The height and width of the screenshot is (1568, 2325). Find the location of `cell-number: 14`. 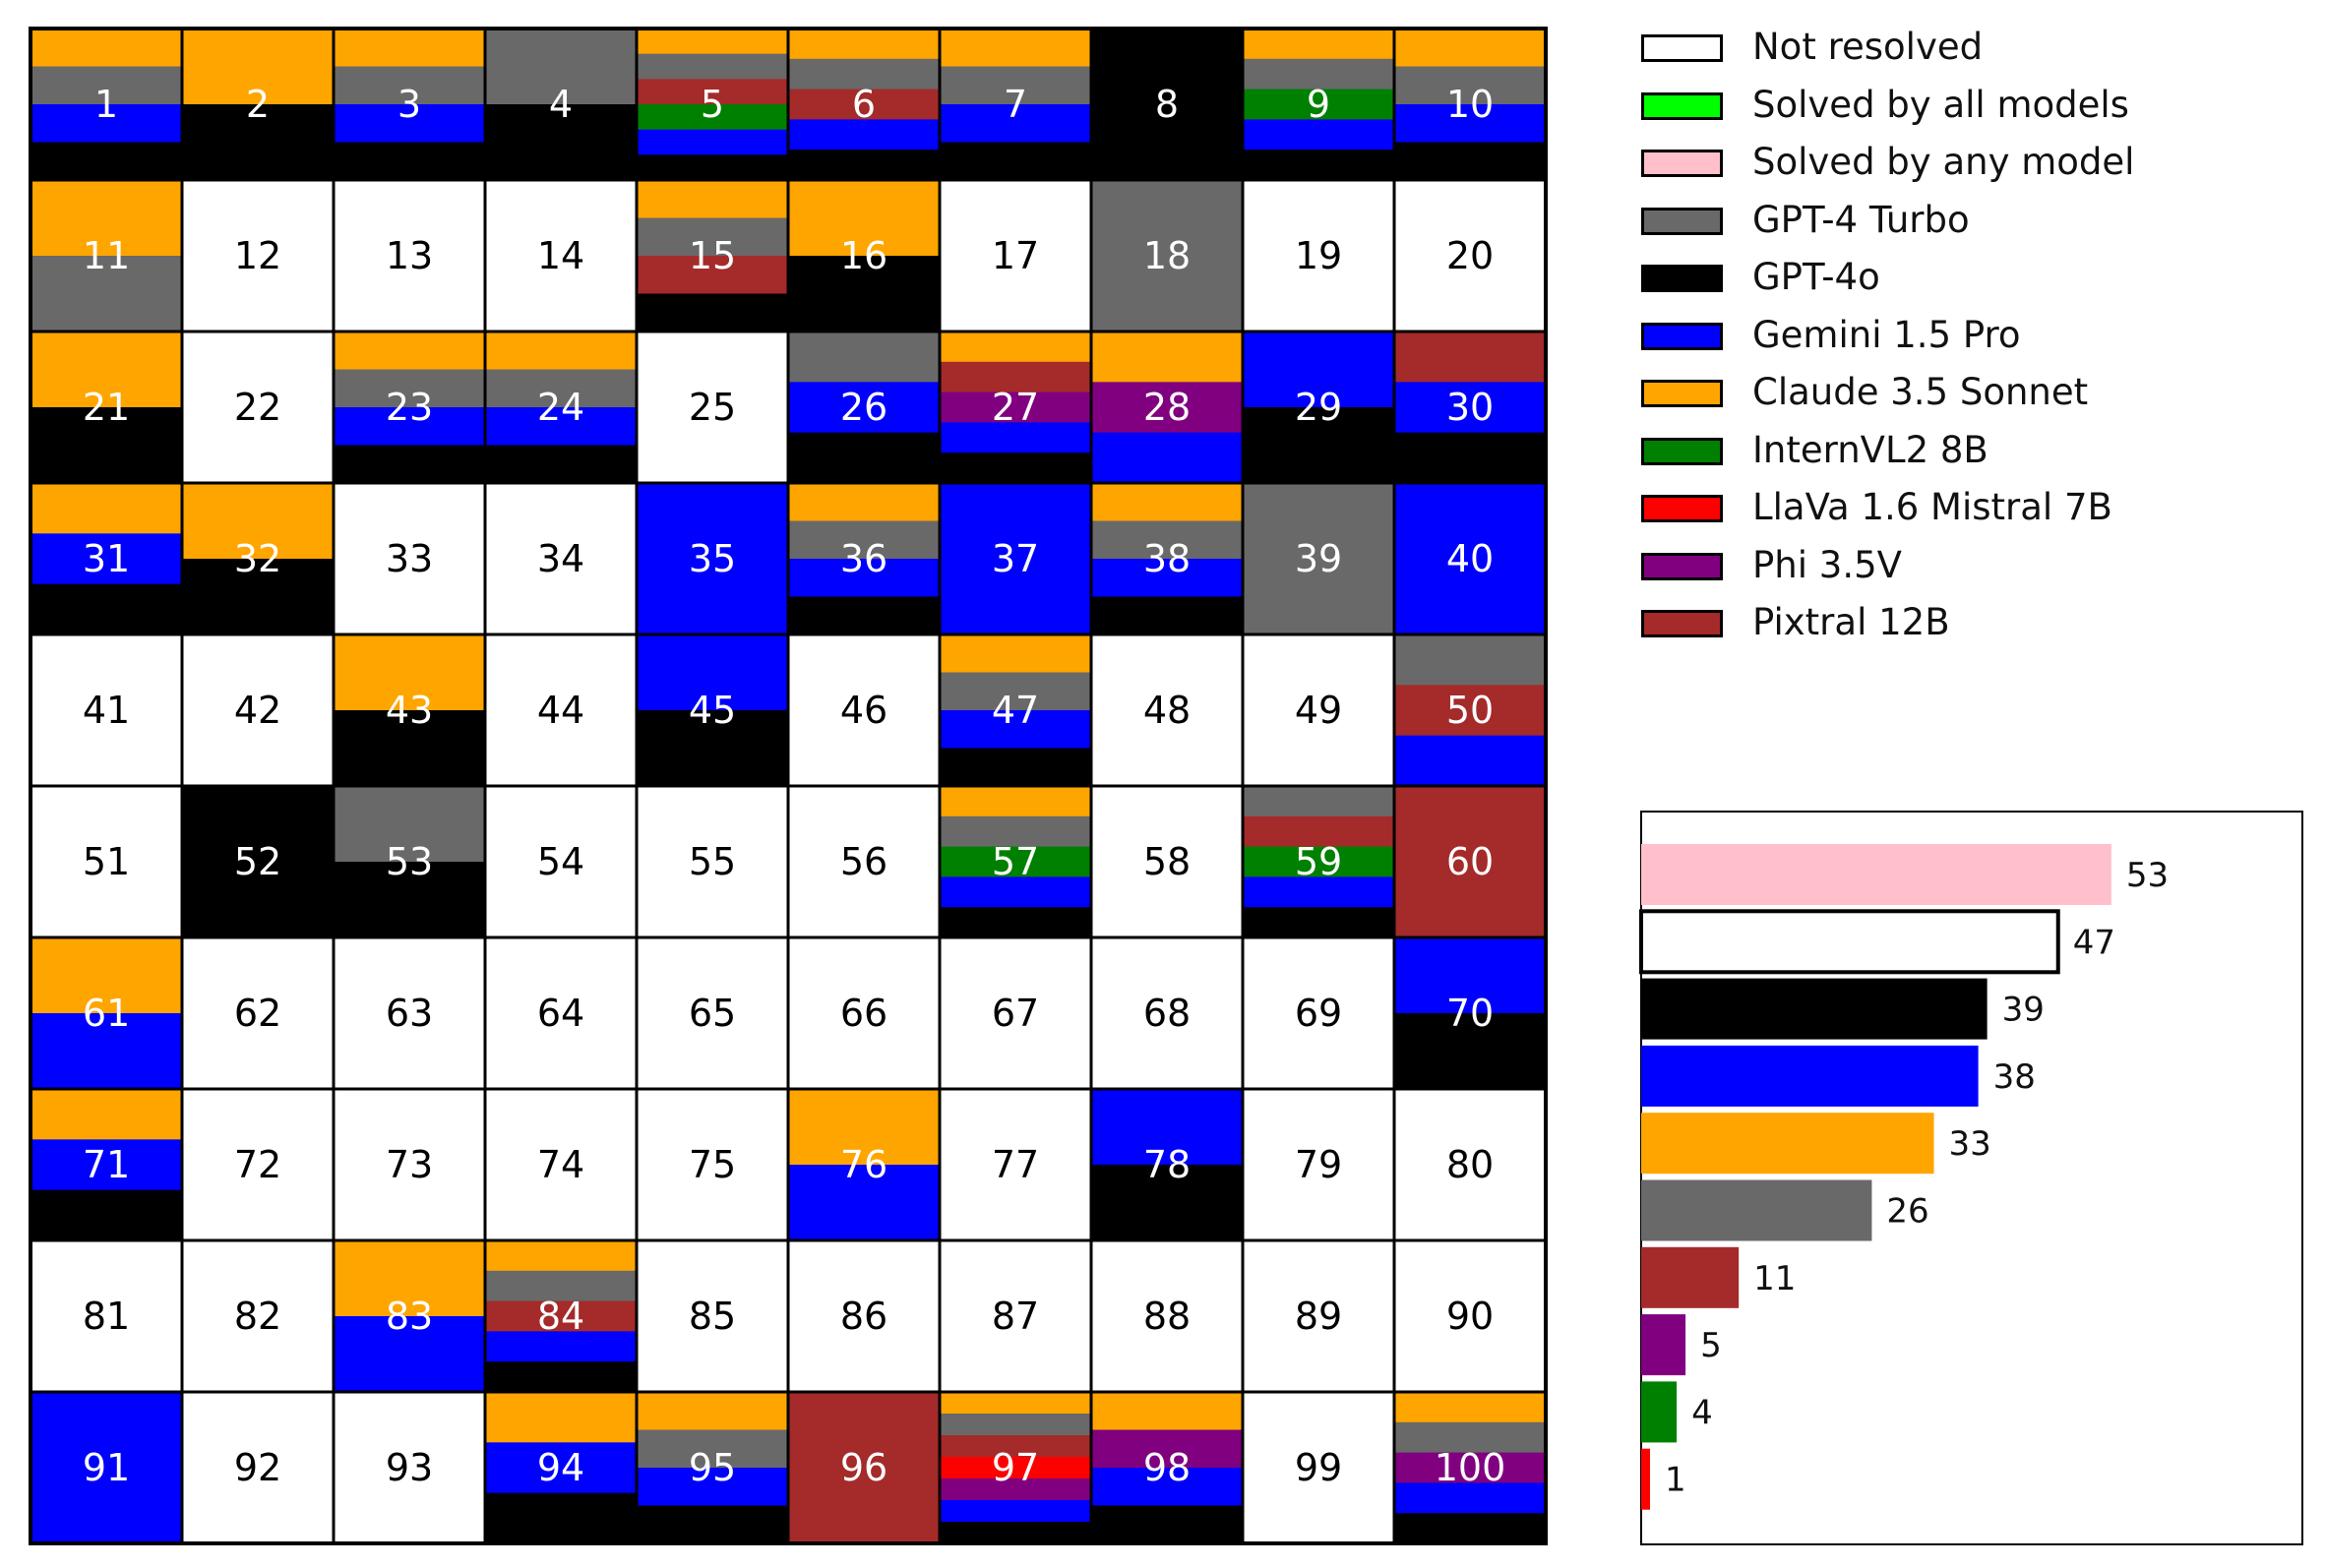

cell-number: 14 is located at coordinates (560, 256).